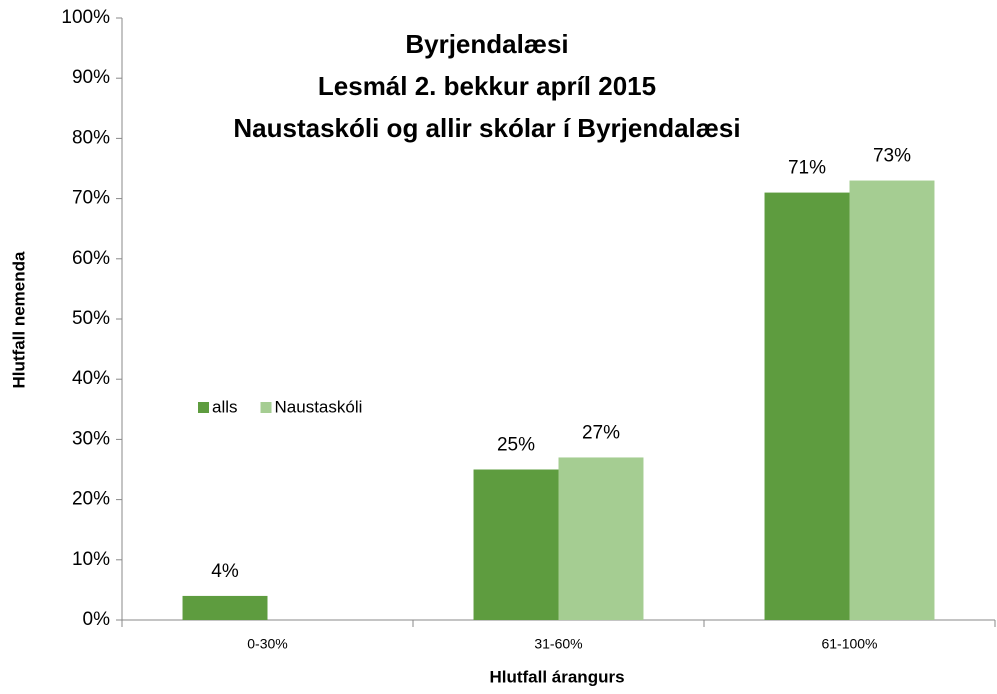  Describe the element at coordinates (849, 644) in the screenshot. I see `x-tick-label: 61-100%` at that location.